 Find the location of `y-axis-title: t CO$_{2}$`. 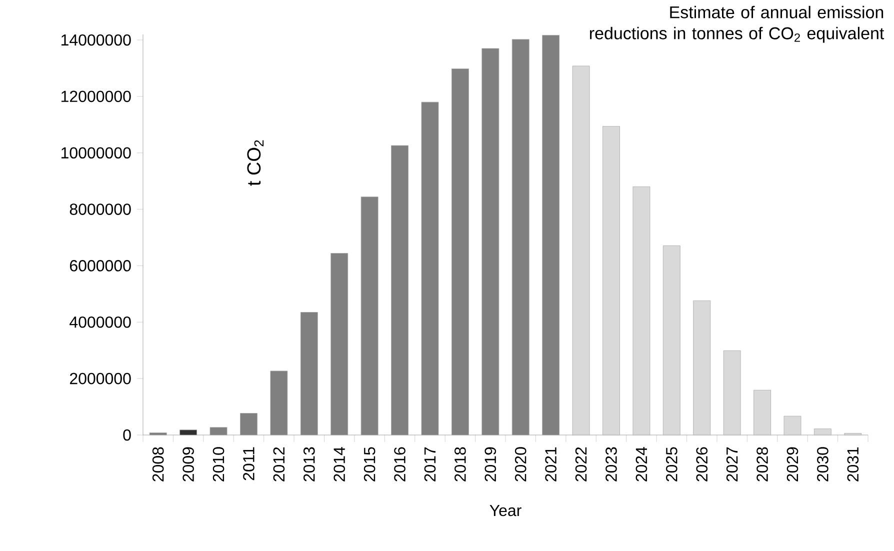

y-axis-title: t CO$_{2}$ is located at coordinates (255, 163).